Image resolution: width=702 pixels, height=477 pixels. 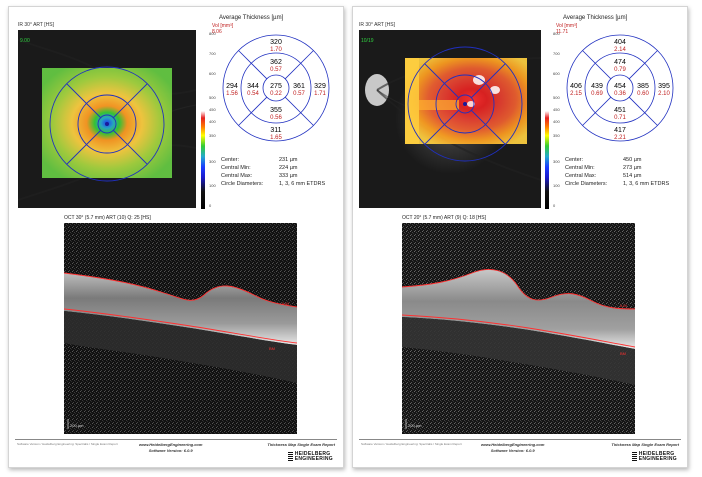 I want to click on grid-outer-temporal-thickness: 406, so click(x=576, y=86).